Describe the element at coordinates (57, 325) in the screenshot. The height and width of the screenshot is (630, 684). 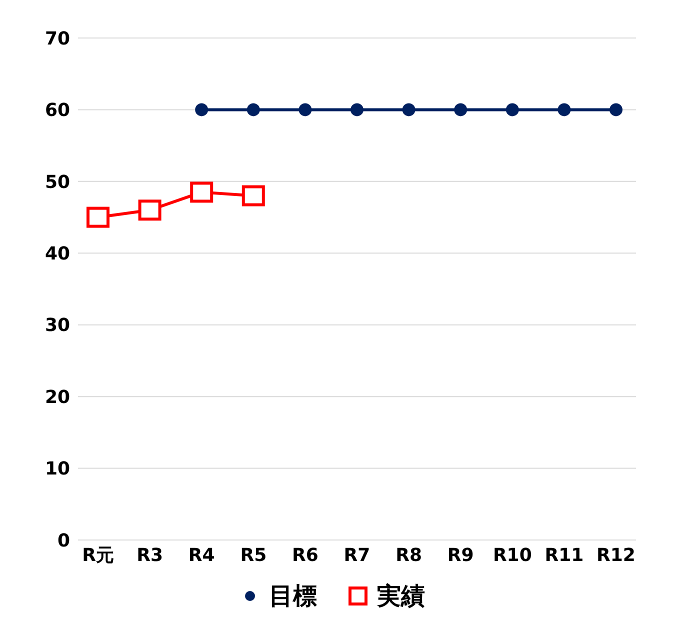
I see `y-tick-label: 30` at that location.